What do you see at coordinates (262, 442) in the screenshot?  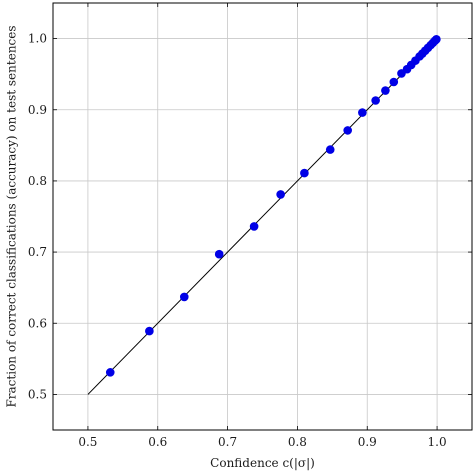 I see `x-tick-labels: 0.5 0.6 0.7 0.8 0.9 1.0` at bounding box center [262, 442].